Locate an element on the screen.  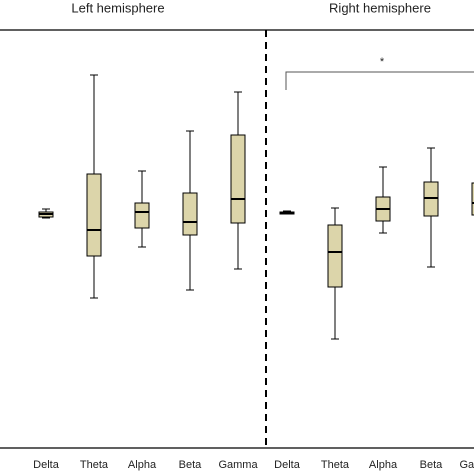
annotation: * is located at coordinates (382, 62).